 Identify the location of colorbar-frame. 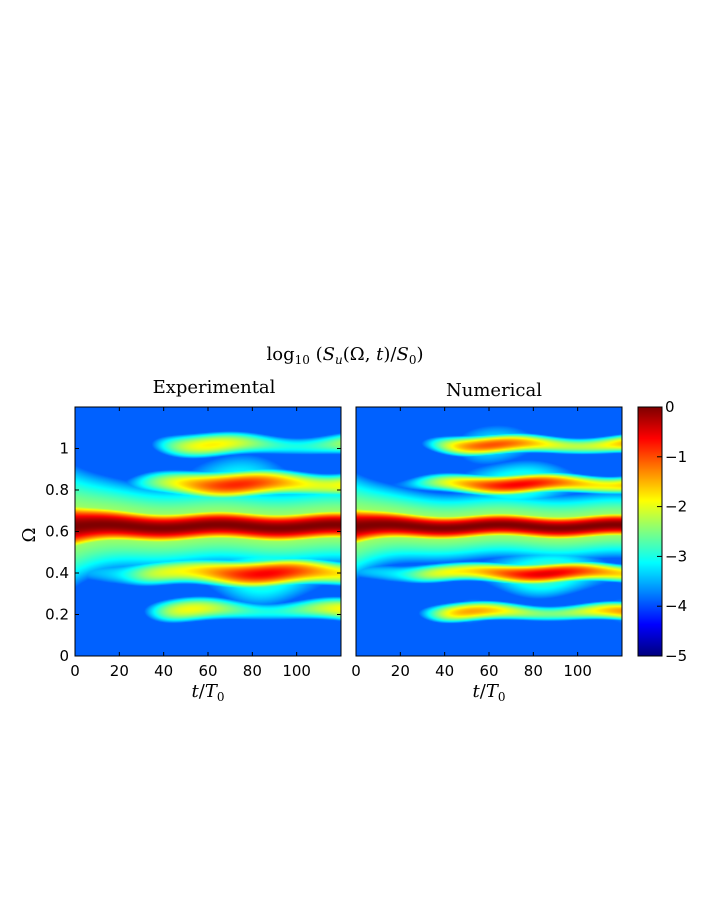
(650, 531).